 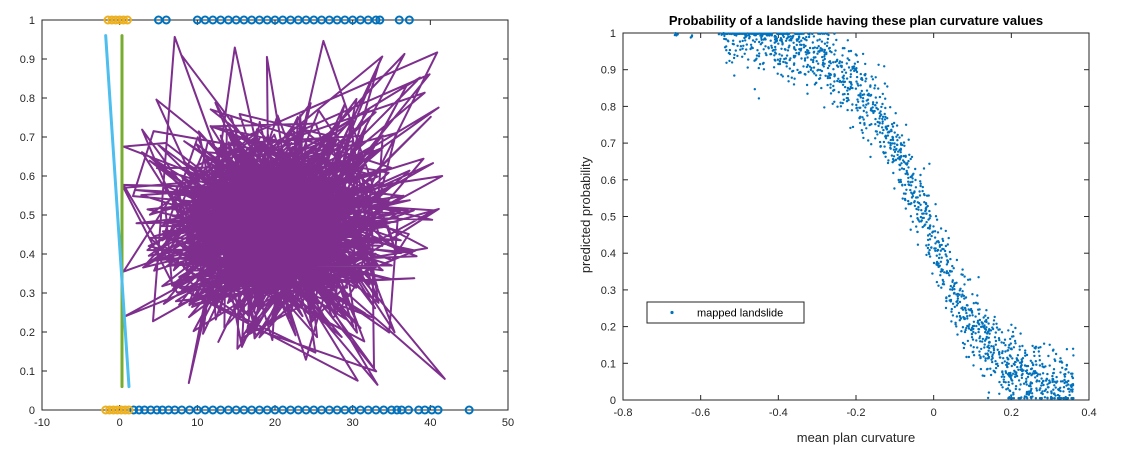 I want to click on y-tick-label: 0, so click(x=32, y=411).